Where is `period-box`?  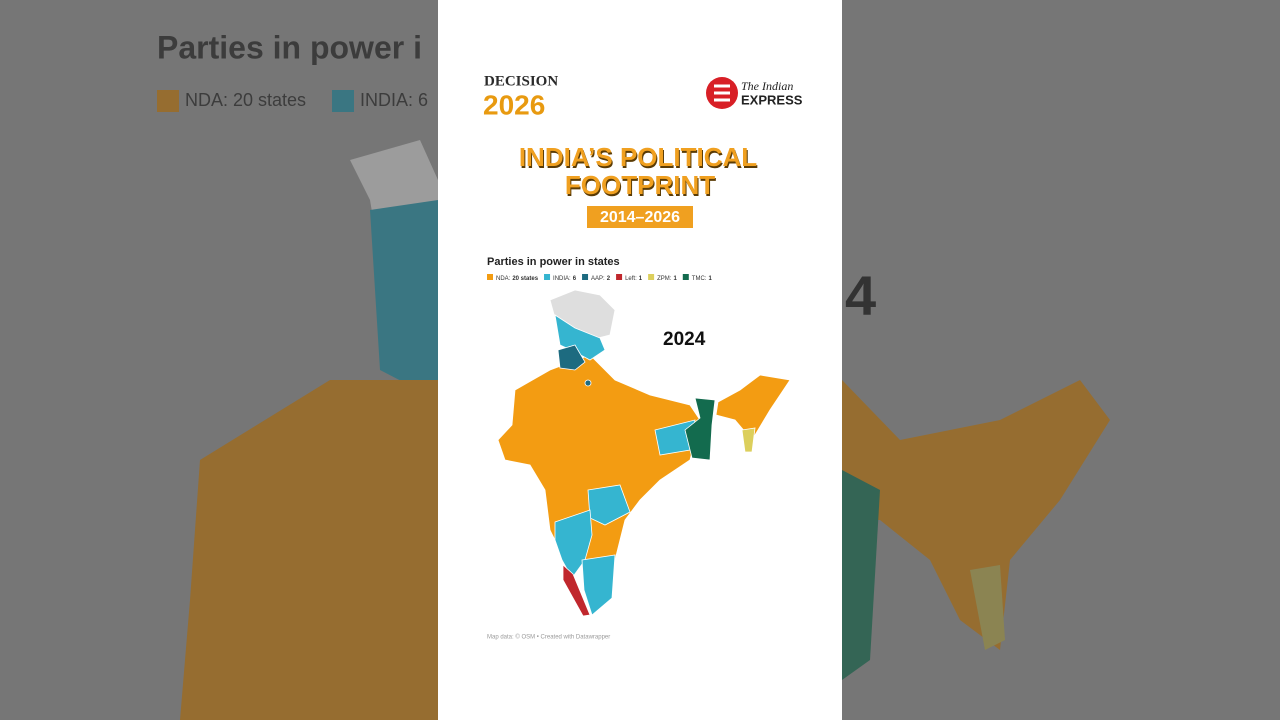 period-box is located at coordinates (640, 217).